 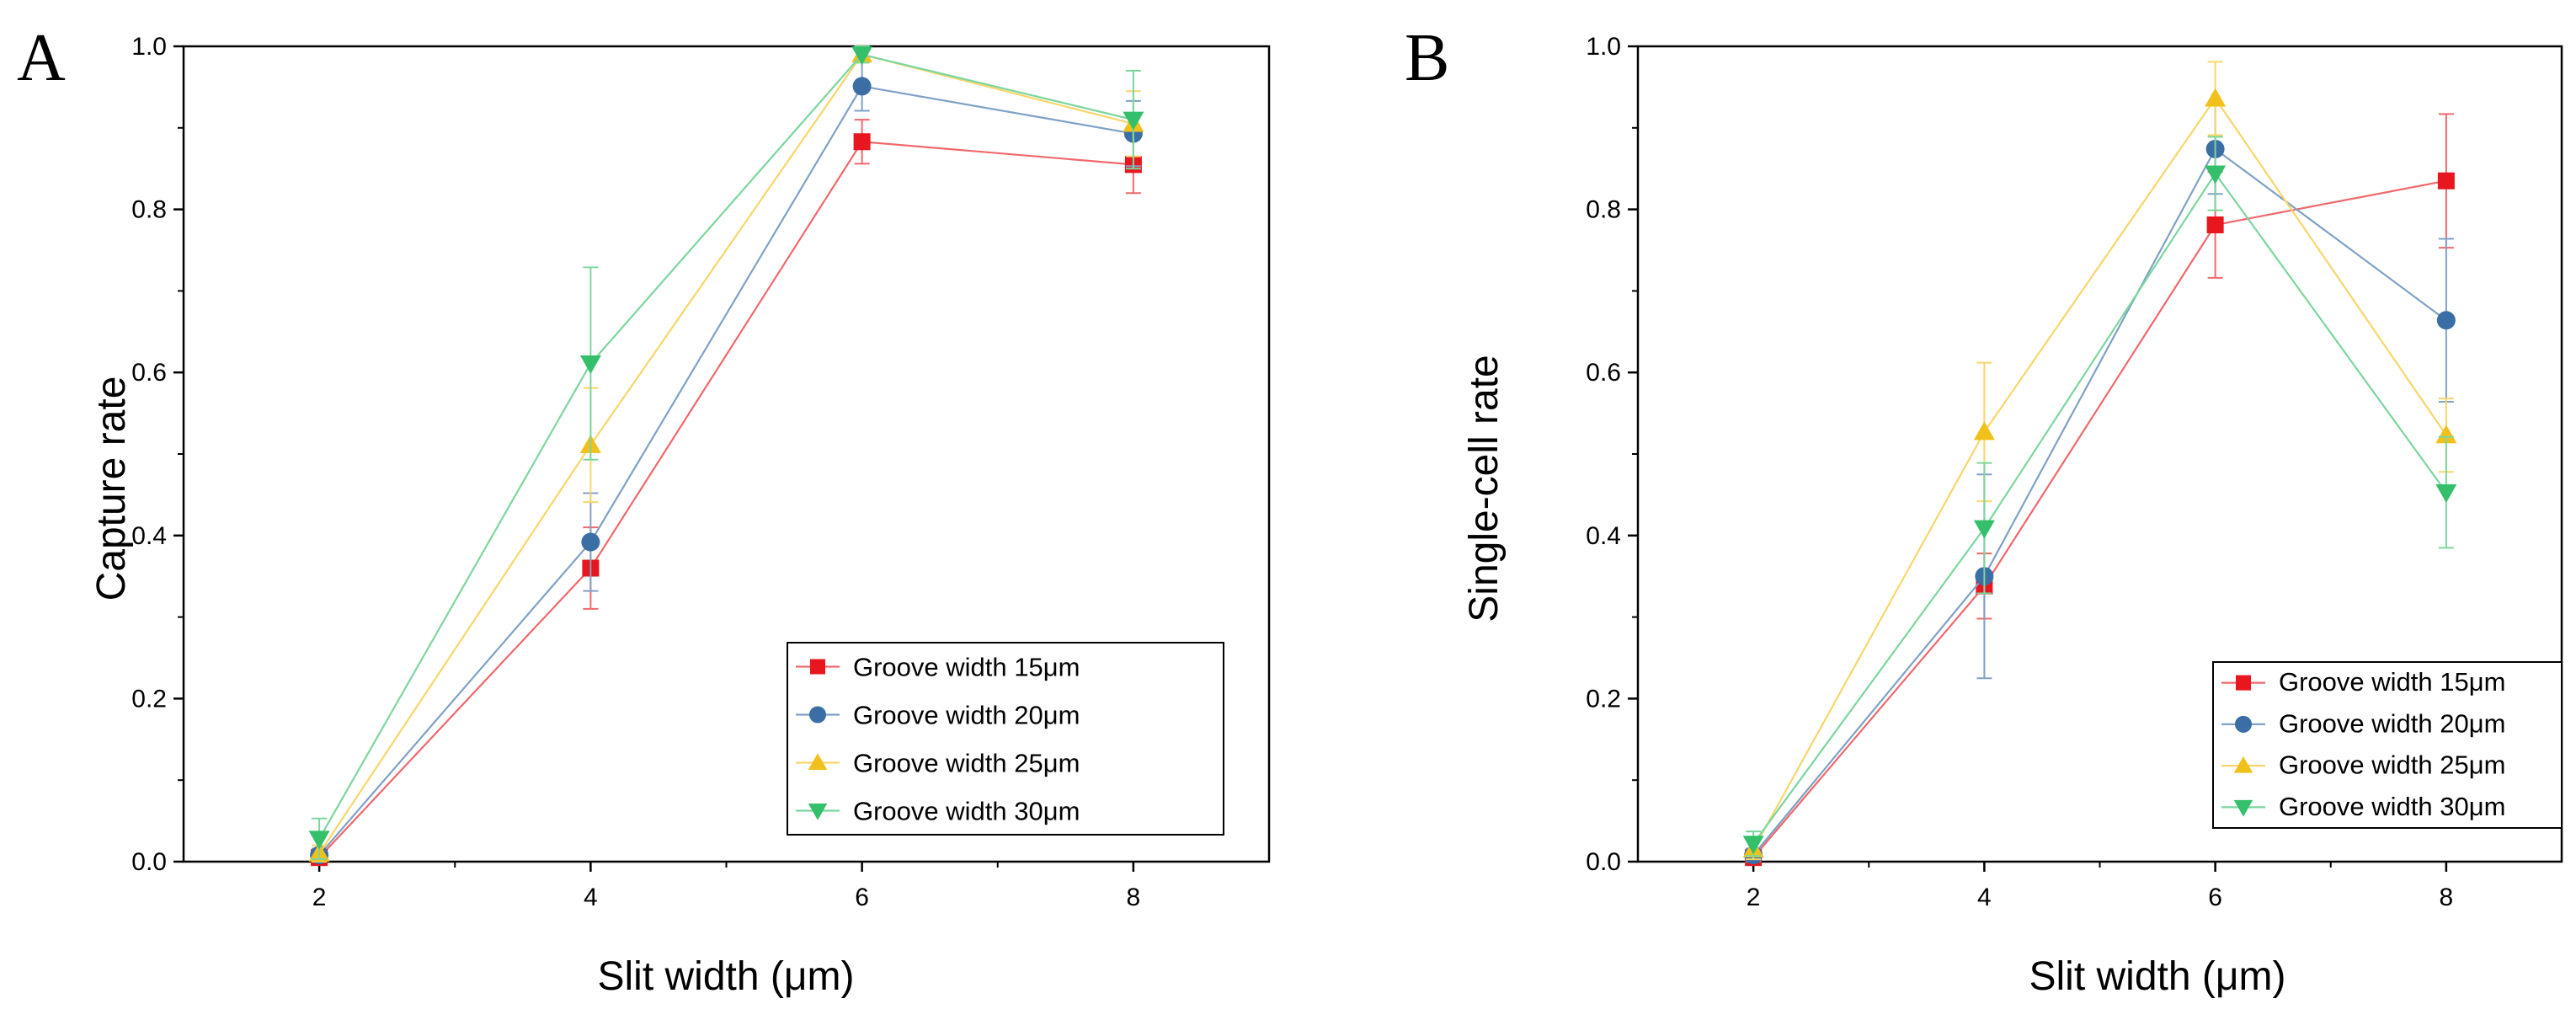 I want to click on panel-label-b: B, so click(x=1427, y=58).